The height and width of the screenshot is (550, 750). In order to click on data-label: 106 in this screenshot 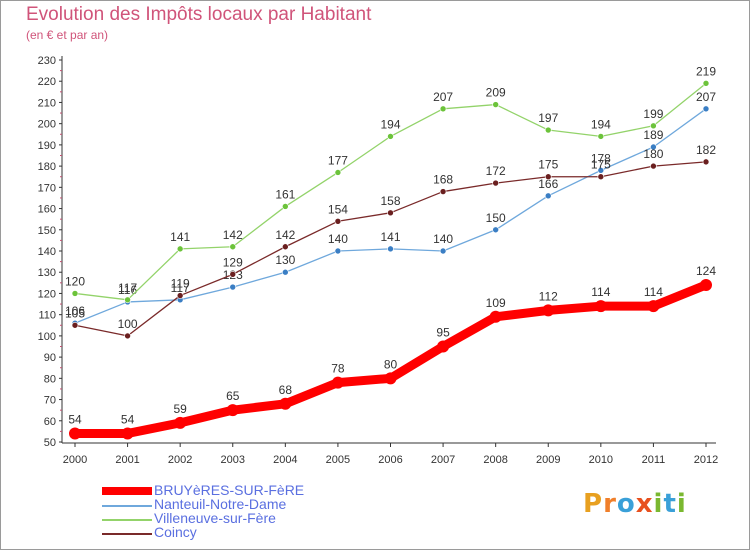, I will do `click(75, 311)`.